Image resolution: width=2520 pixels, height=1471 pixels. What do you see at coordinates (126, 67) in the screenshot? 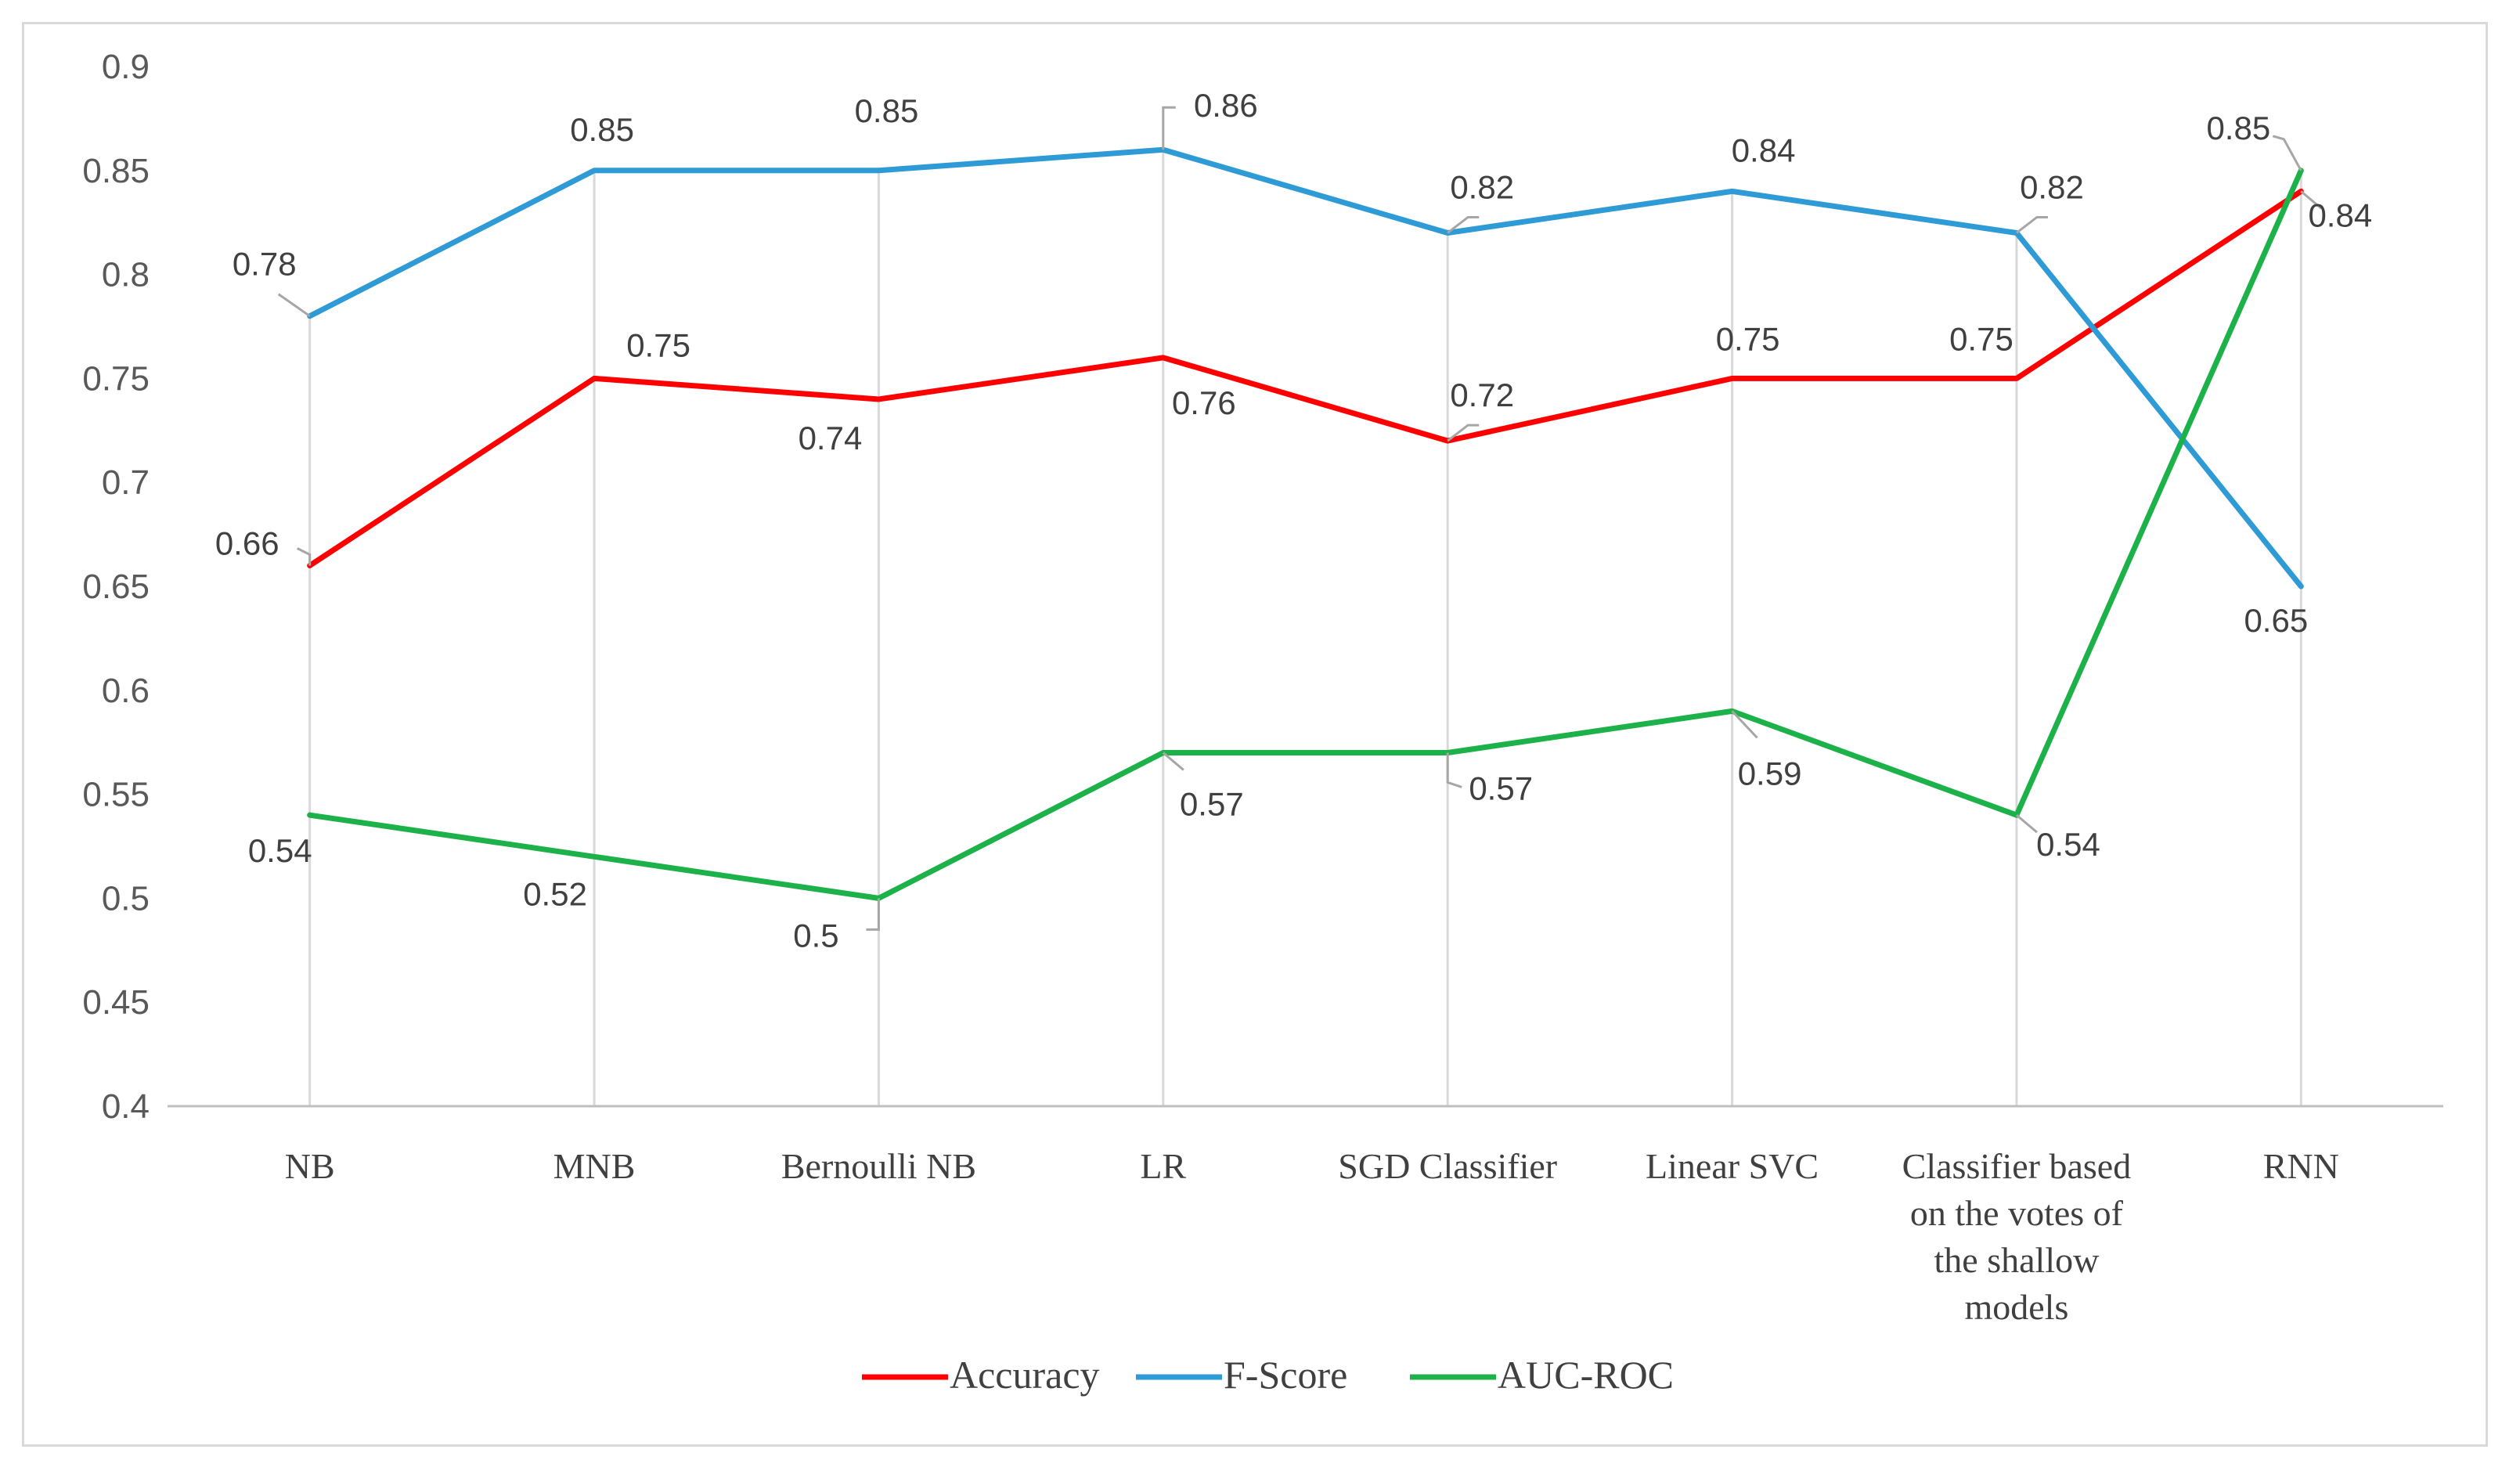
I see `y-tick-label: 0.9` at bounding box center [126, 67].